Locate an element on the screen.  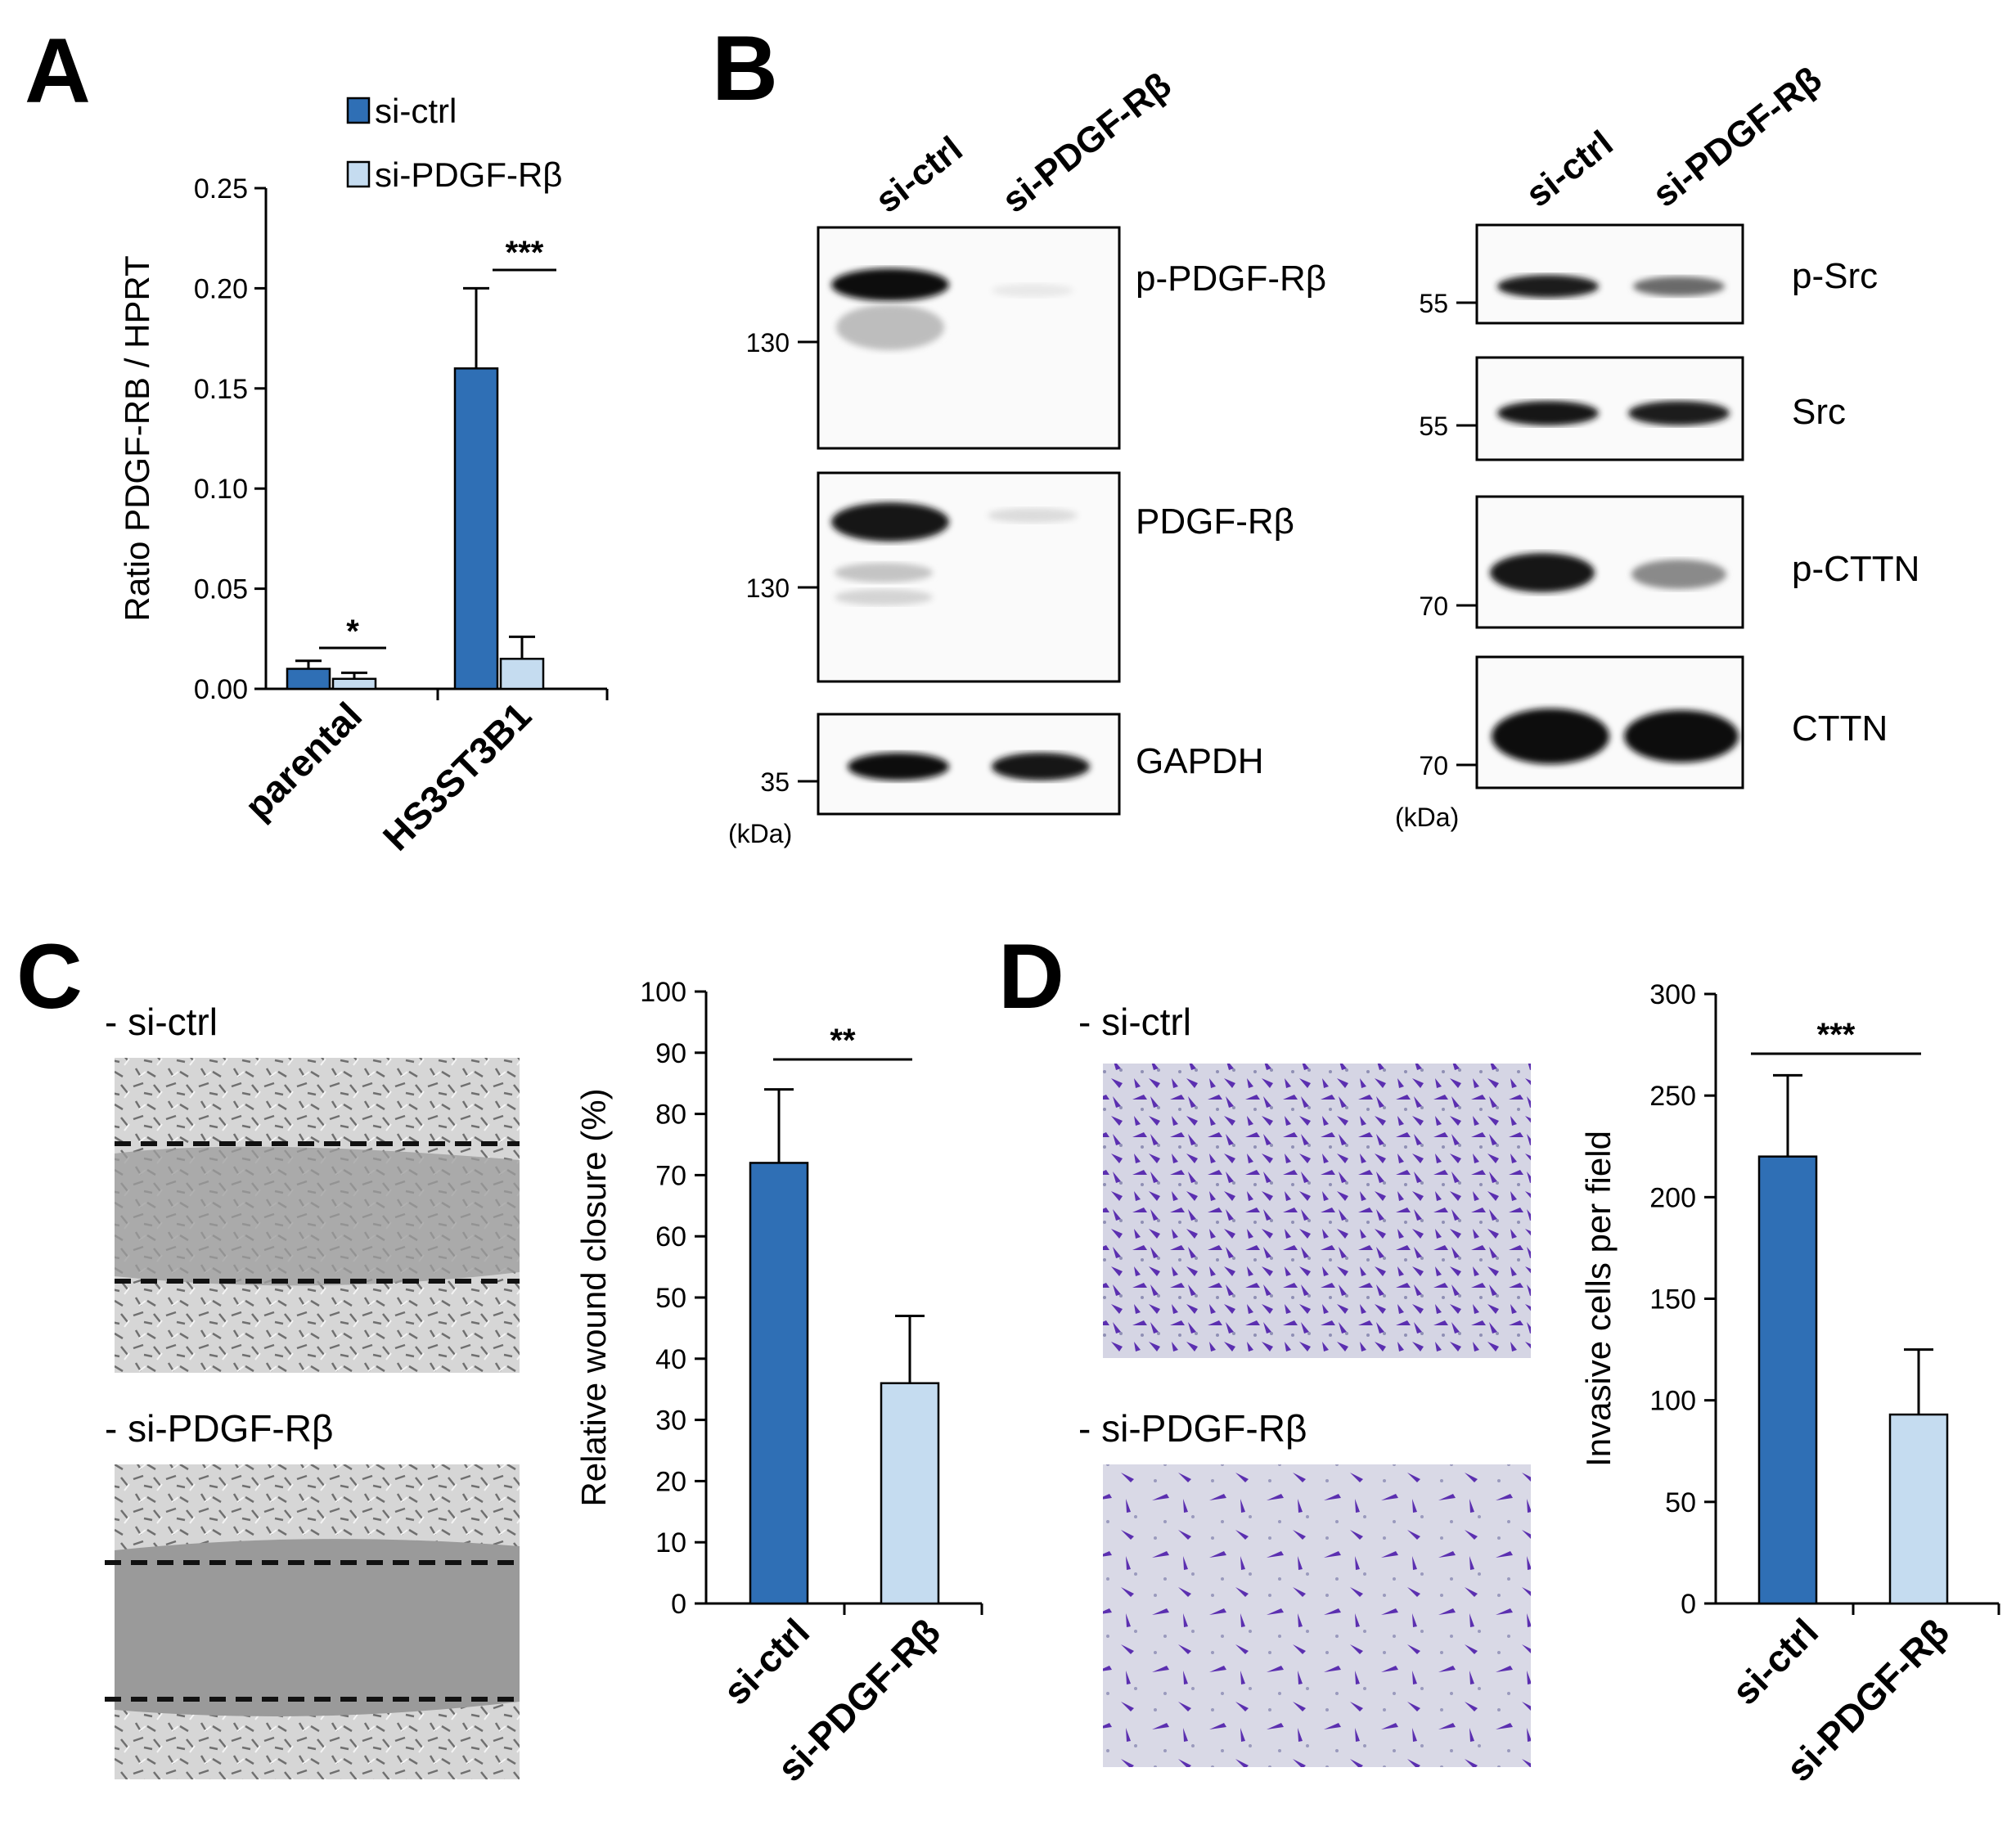
blot-right-lane-2: si-PDGF-Rβ is located at coordinates (1737, 137).